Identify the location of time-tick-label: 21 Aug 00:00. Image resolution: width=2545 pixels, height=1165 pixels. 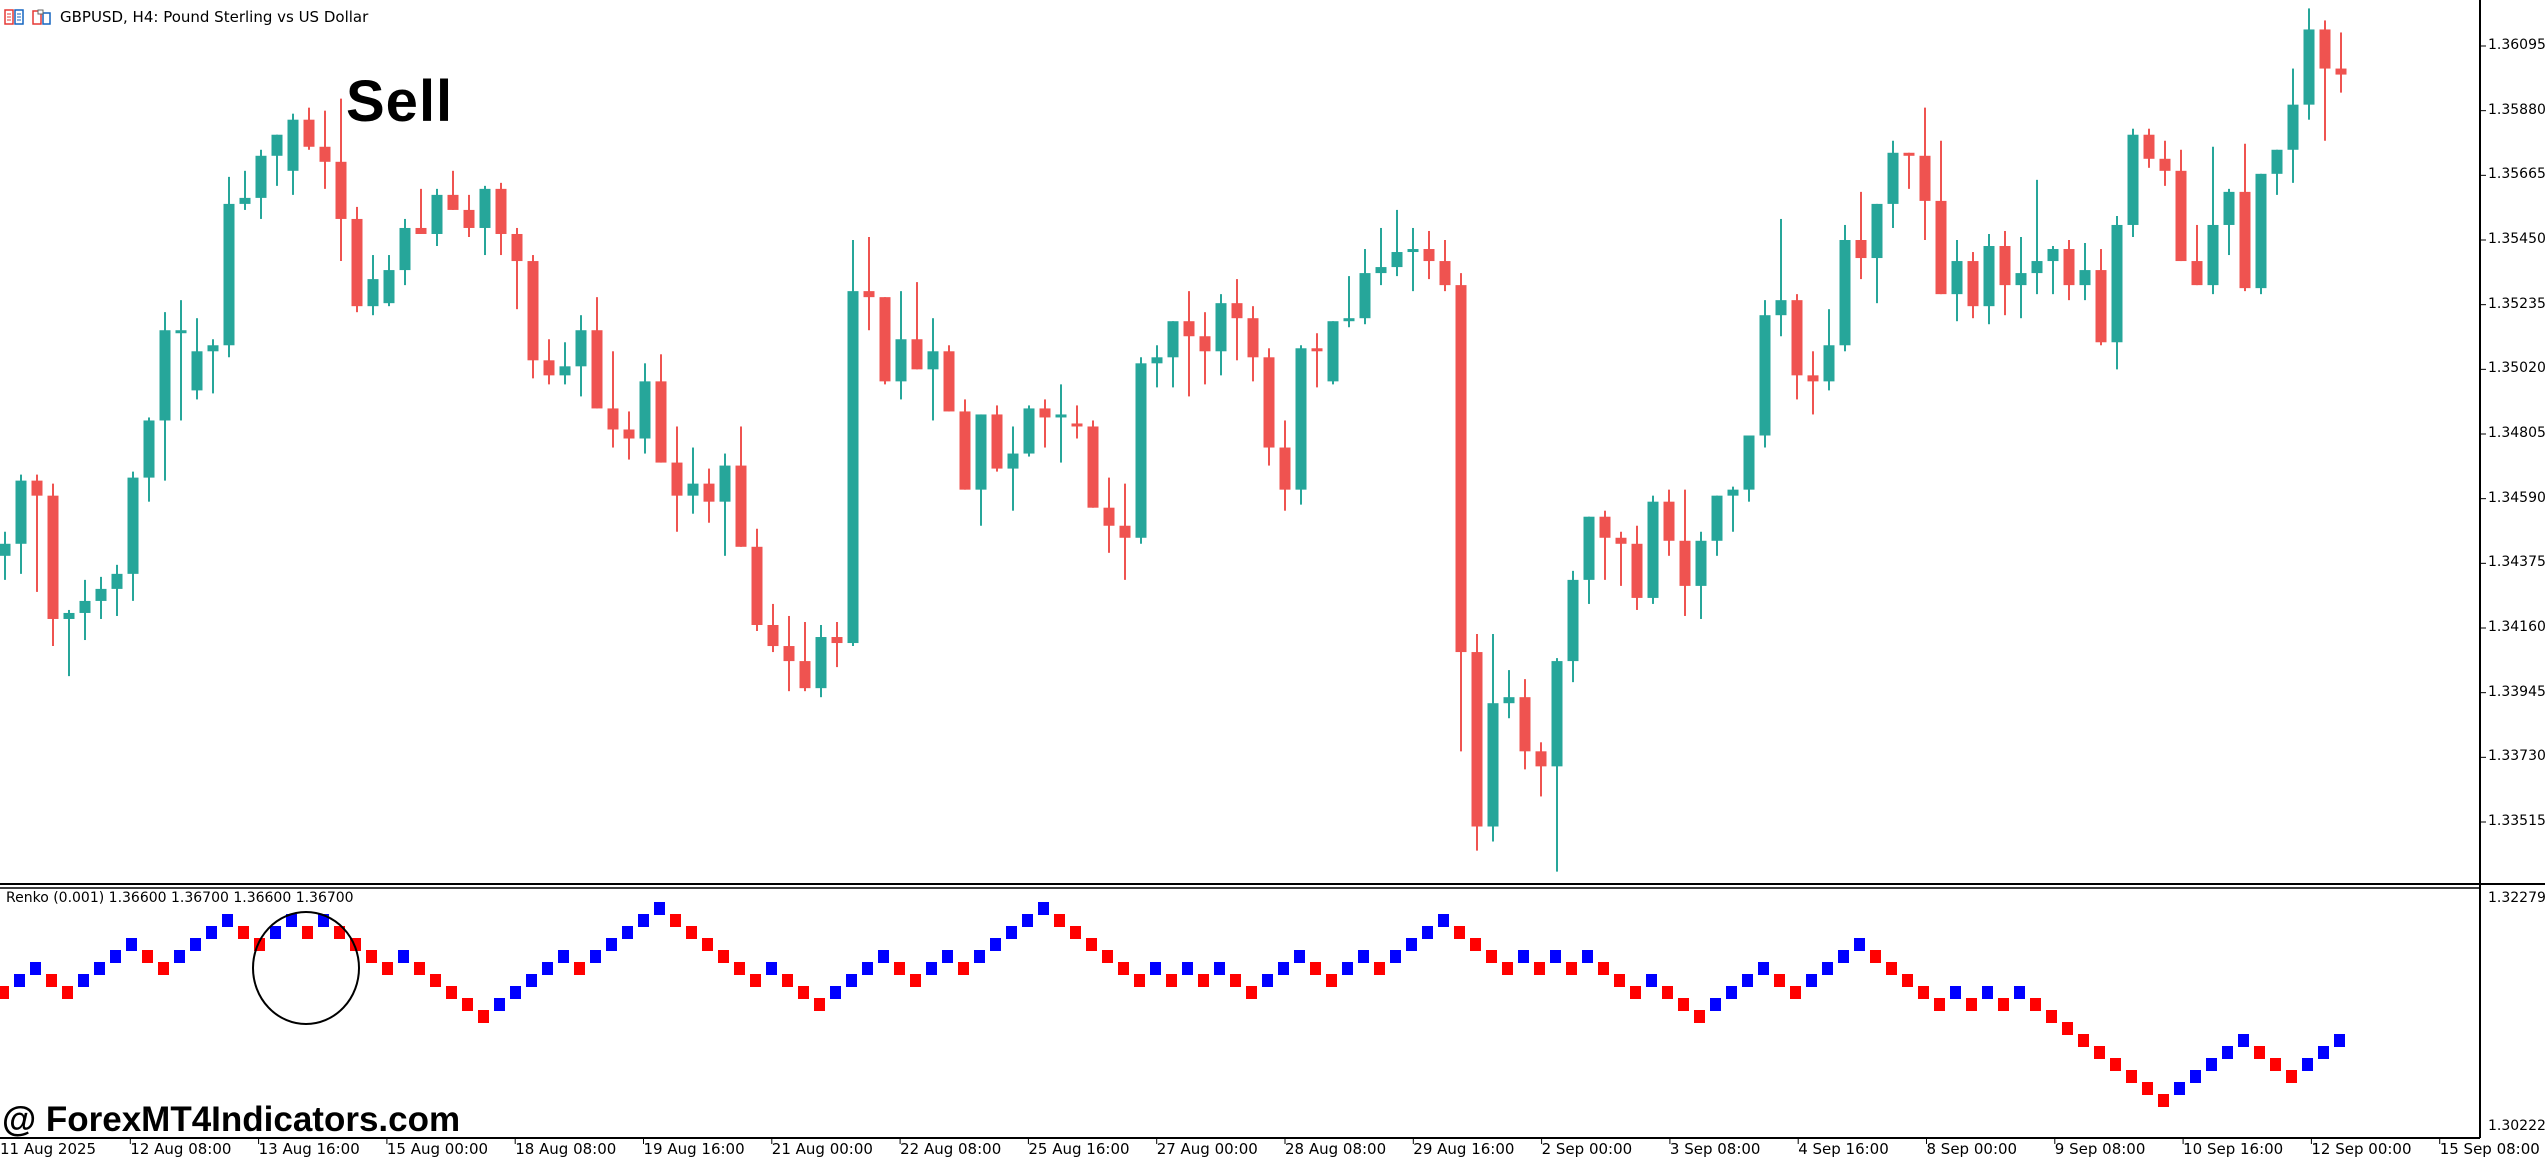
(822, 1149).